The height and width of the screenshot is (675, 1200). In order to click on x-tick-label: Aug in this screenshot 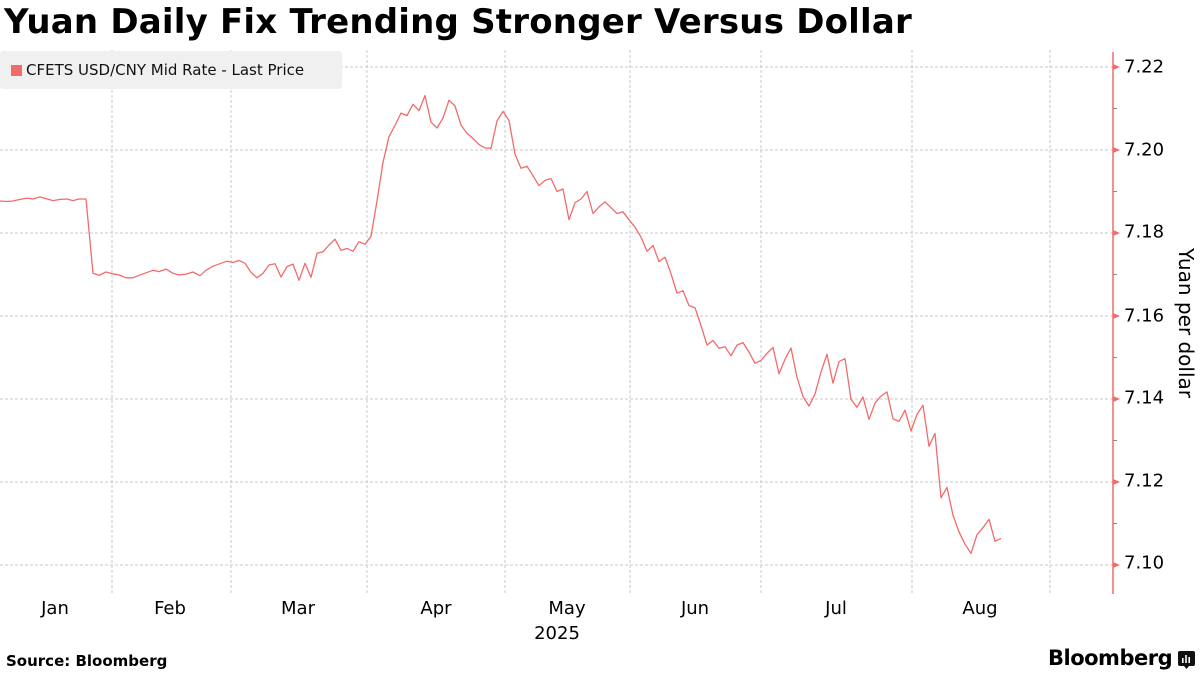, I will do `click(980, 608)`.